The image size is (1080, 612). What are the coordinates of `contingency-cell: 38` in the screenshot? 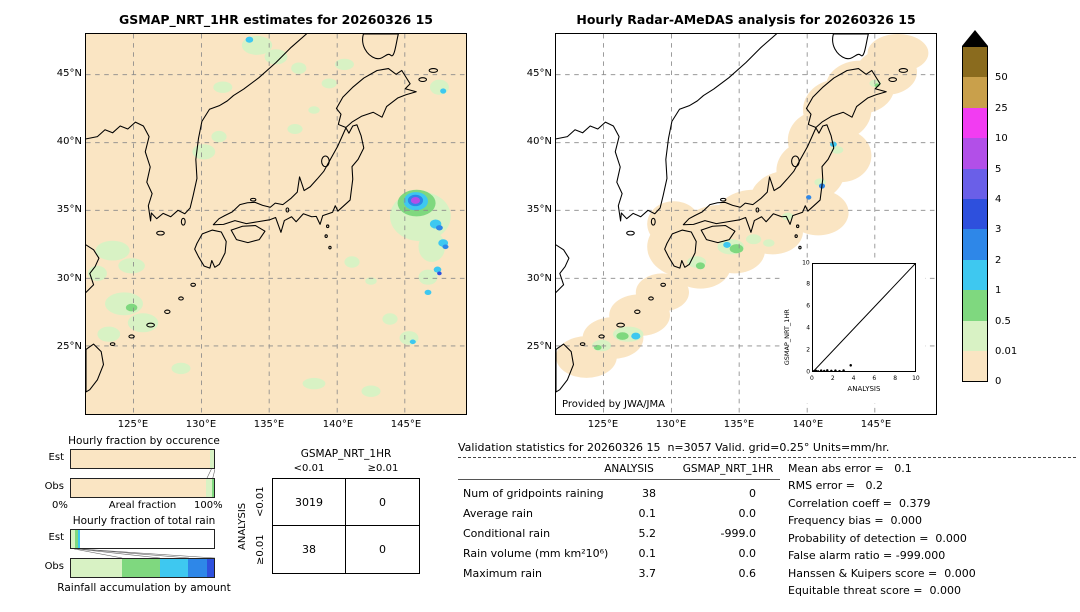 It's located at (309, 549).